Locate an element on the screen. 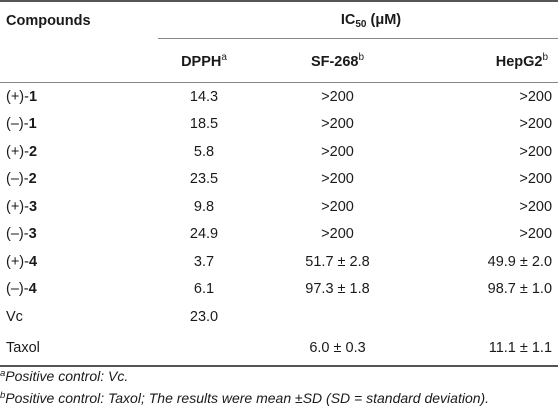 This screenshot has height=412, width=558. compound-cell: (+)-1 is located at coordinates (22, 96).